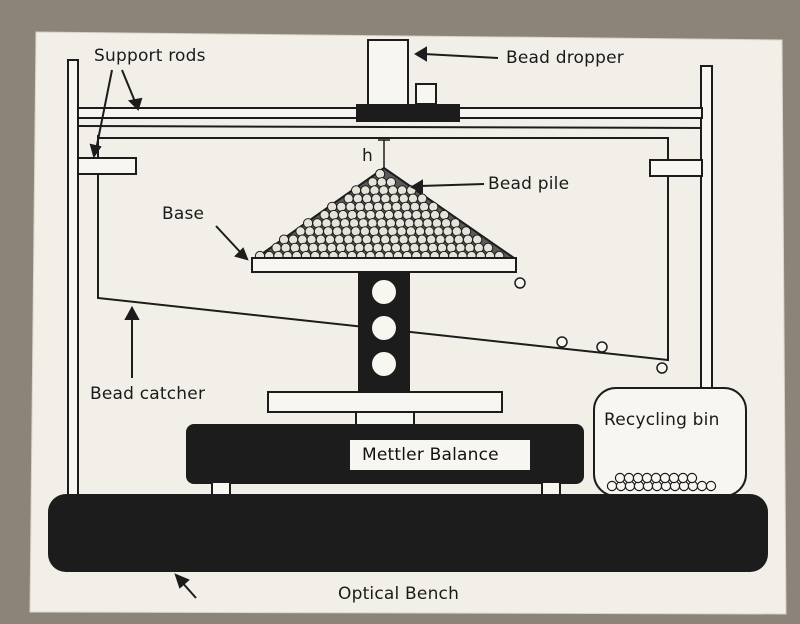 The width and height of the screenshot is (800, 624). What do you see at coordinates (148, 394) in the screenshot?
I see `label-bead-catcher: Bead catcher` at bounding box center [148, 394].